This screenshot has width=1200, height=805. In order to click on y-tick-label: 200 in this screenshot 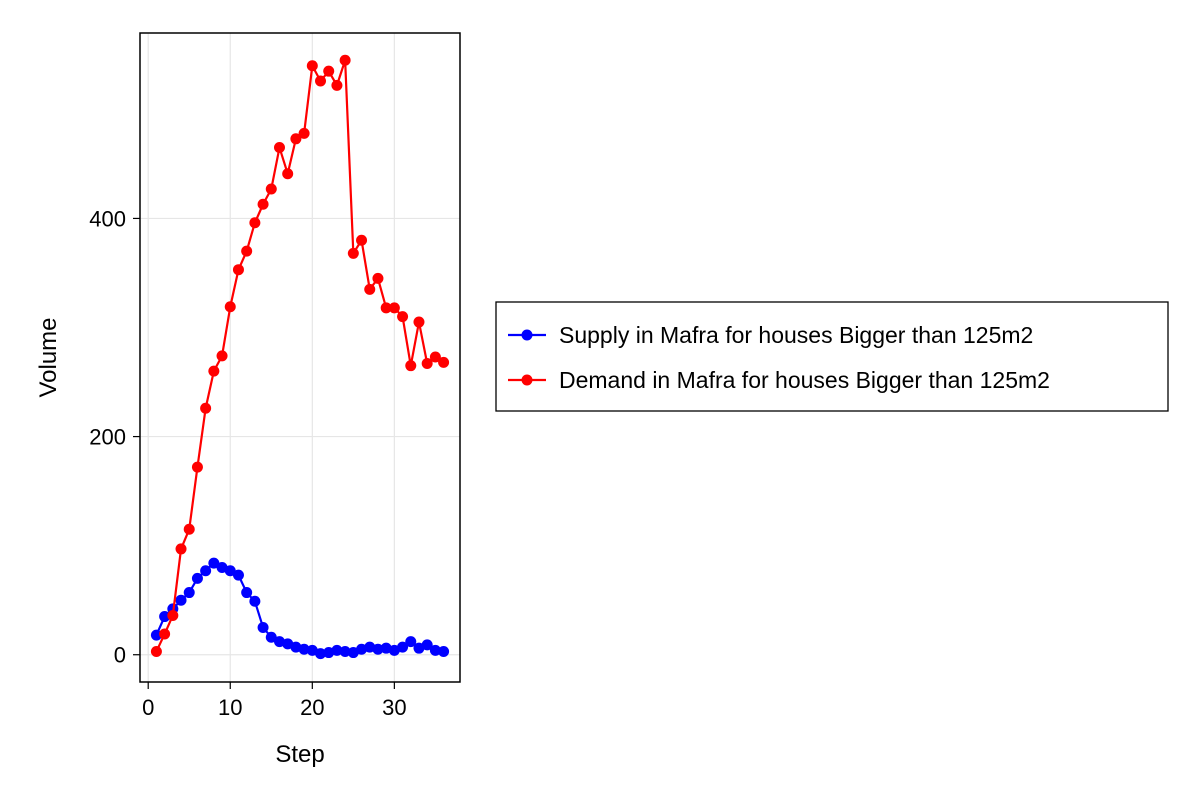, I will do `click(107, 437)`.